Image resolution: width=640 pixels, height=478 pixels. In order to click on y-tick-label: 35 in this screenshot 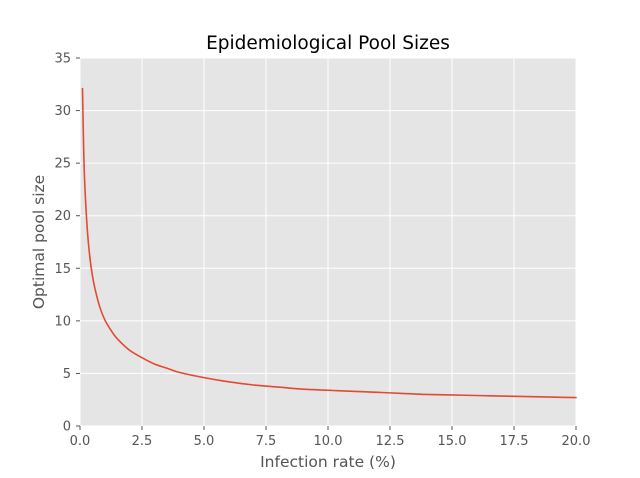, I will do `click(62, 59)`.